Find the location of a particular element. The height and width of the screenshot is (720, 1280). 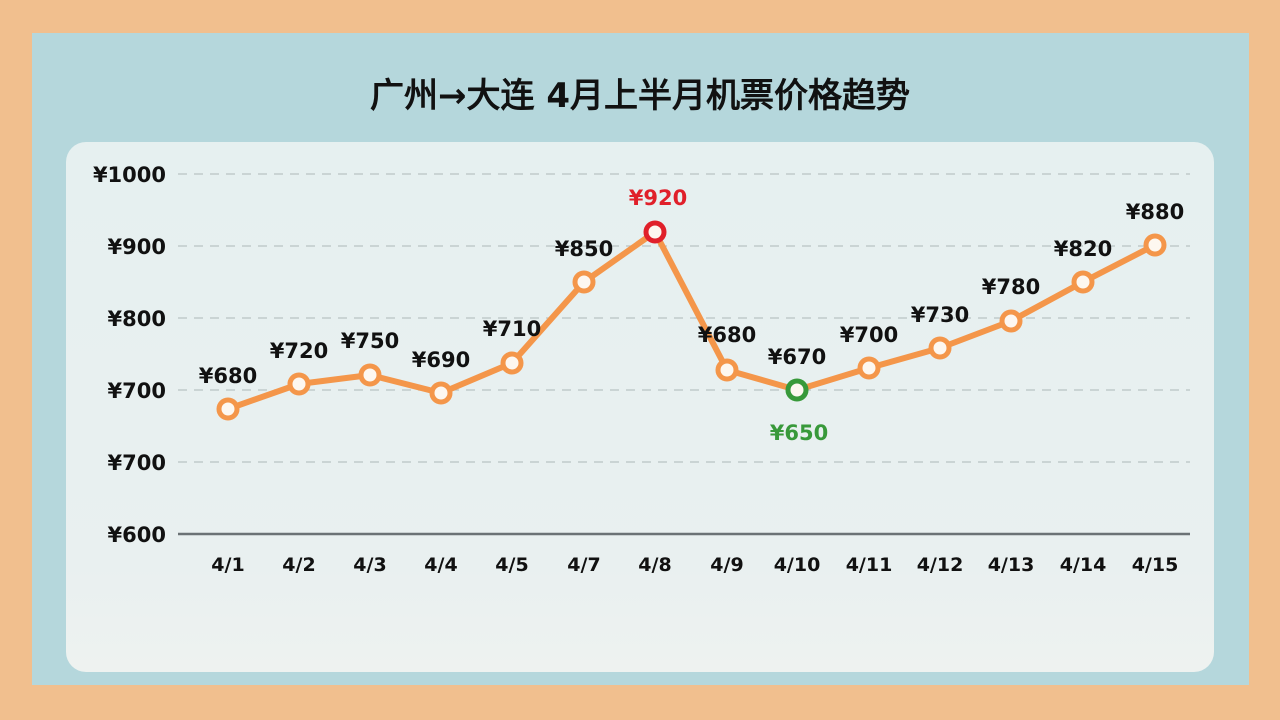

max-price-label: ¥920 is located at coordinates (658, 198).